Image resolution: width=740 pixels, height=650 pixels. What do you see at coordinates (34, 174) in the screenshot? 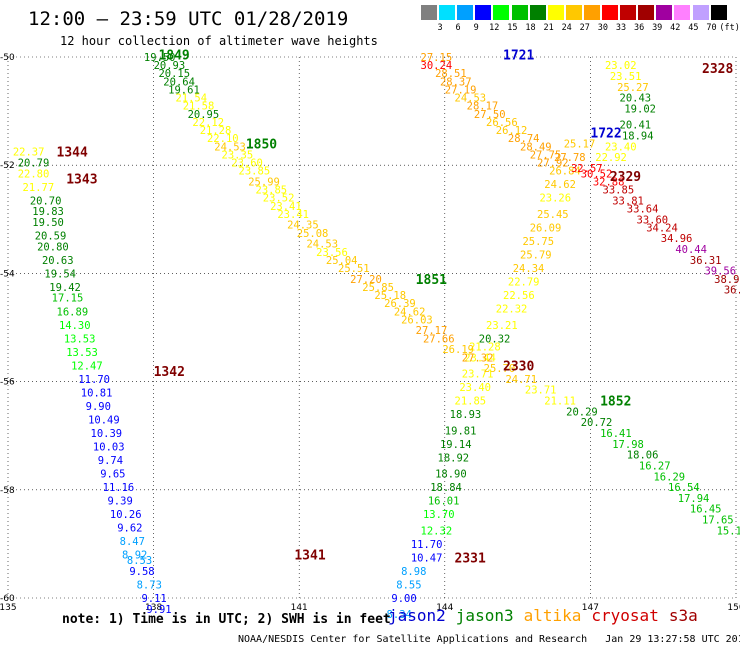
I see `wave-height-point: 22.80` at bounding box center [34, 174].